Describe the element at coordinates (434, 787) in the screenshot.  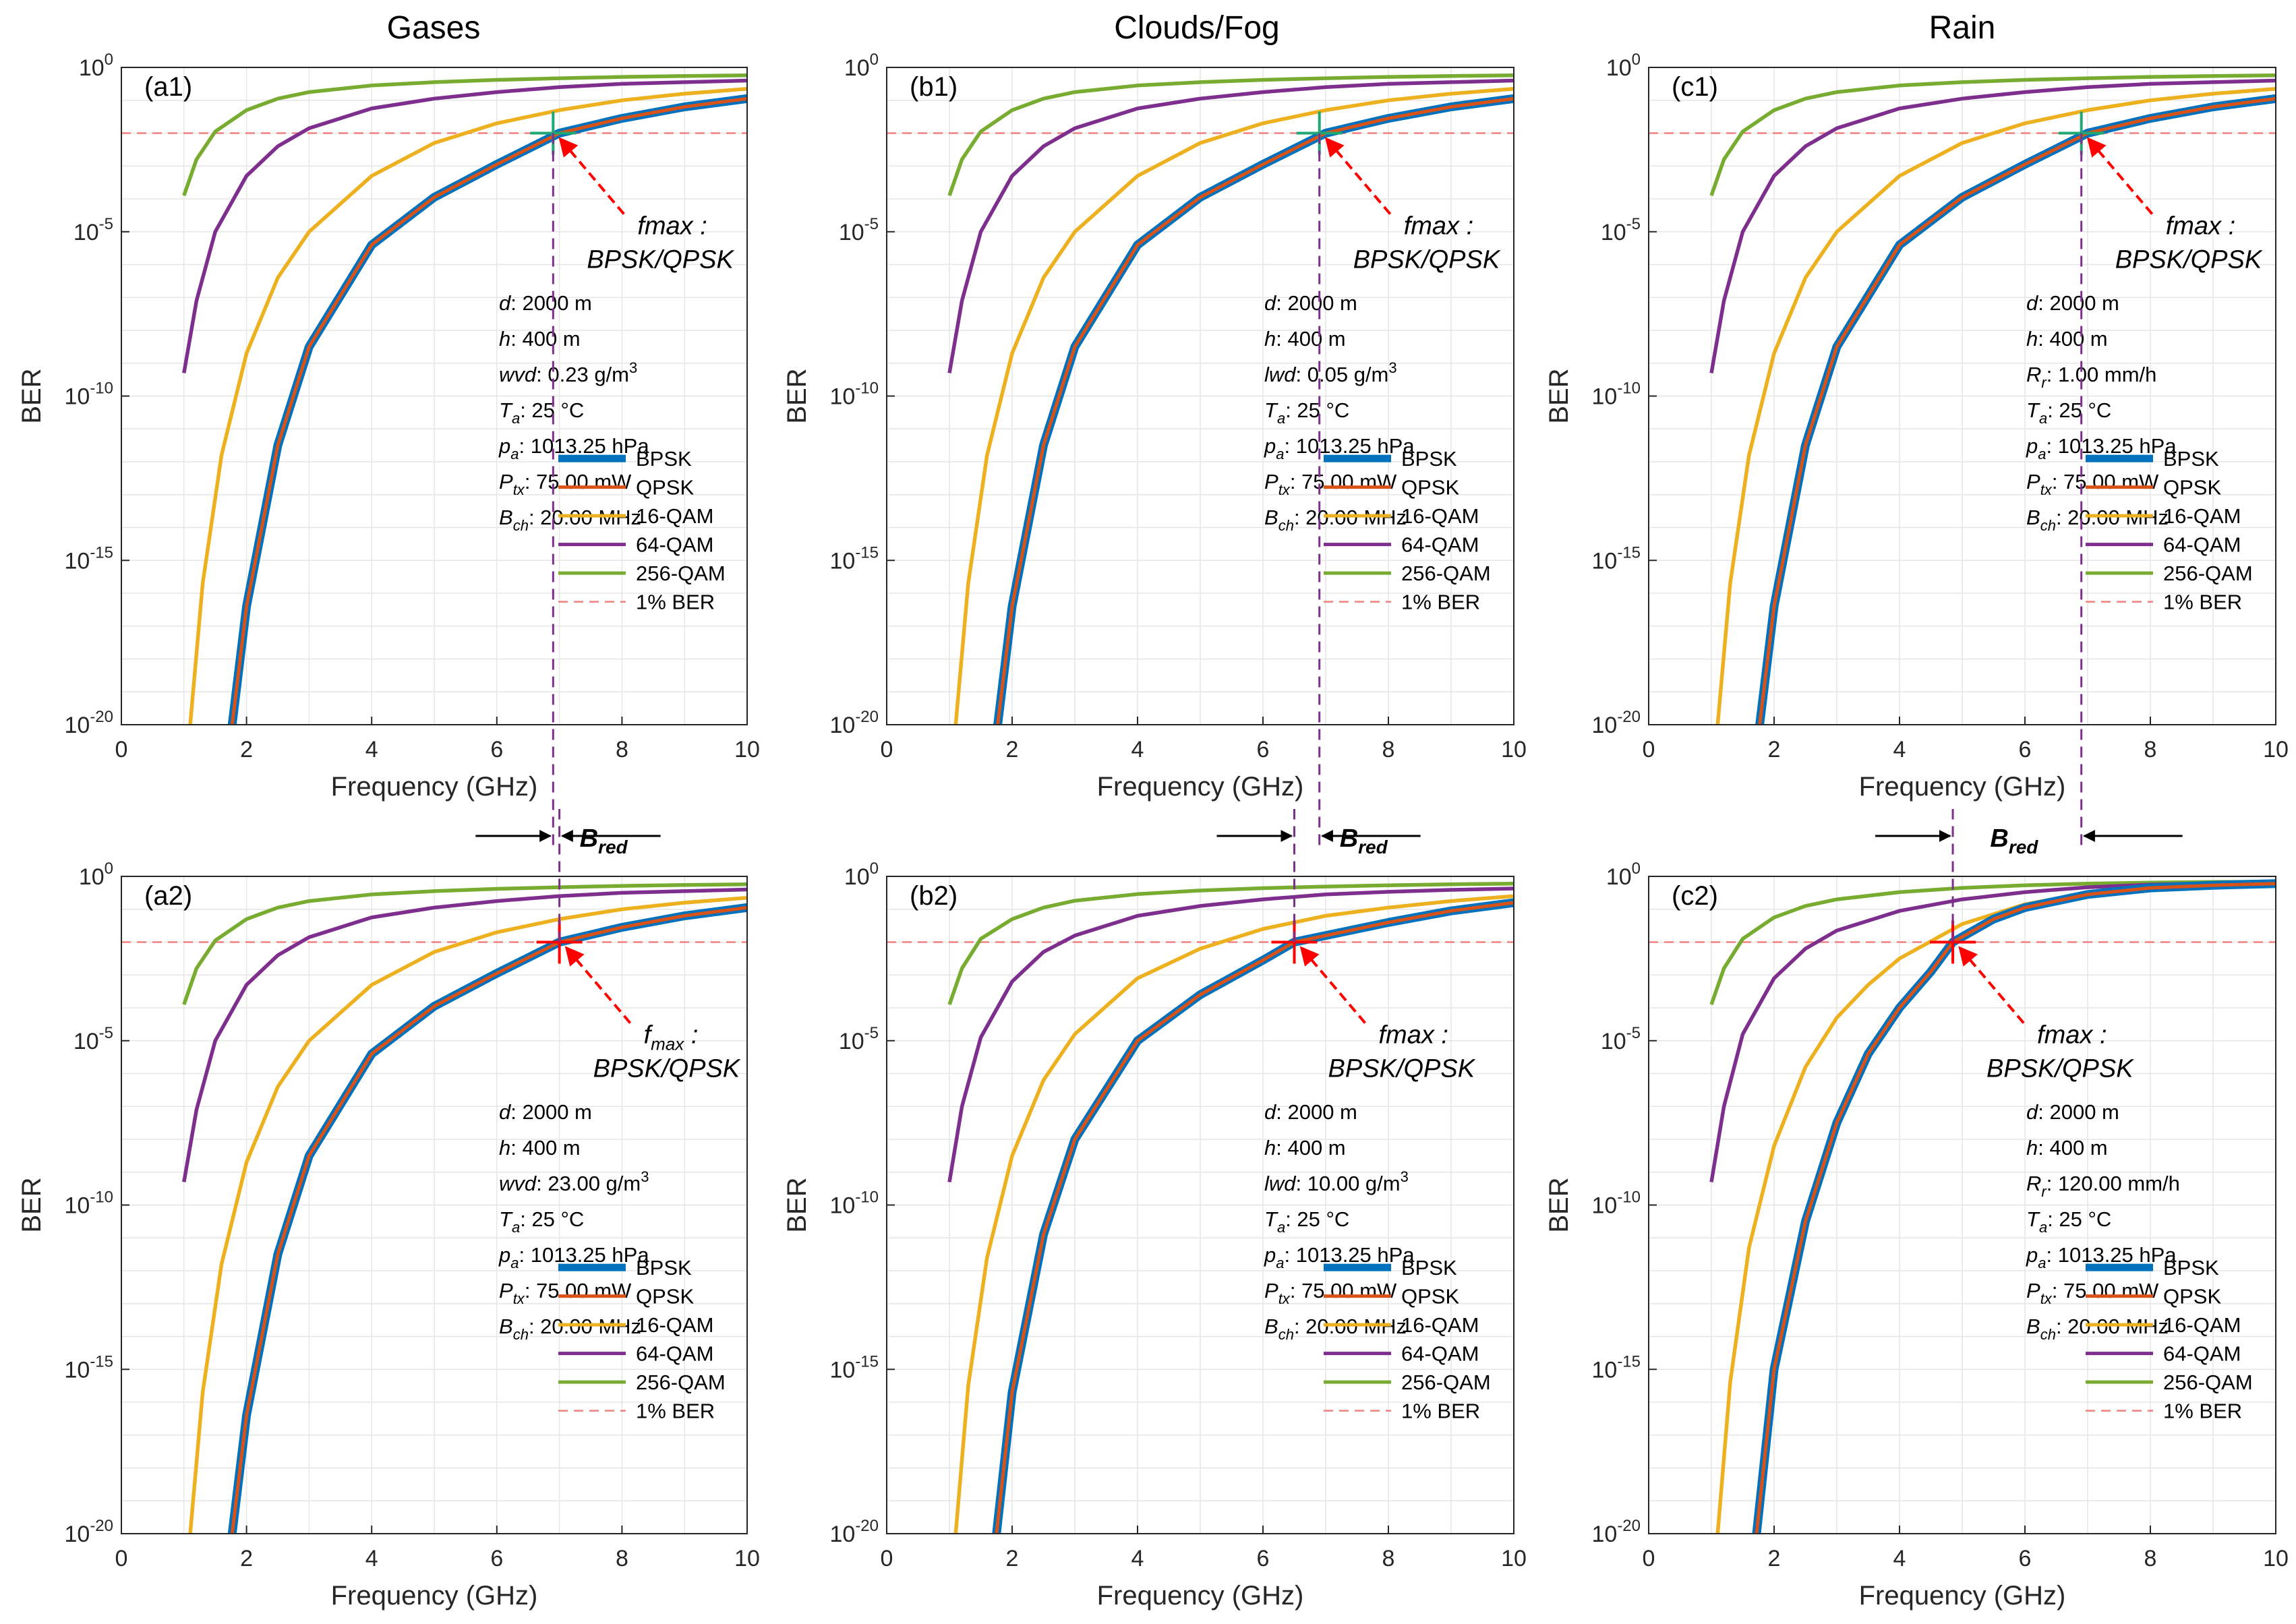
I see `x-axis-label: Frequency (GHz)` at that location.